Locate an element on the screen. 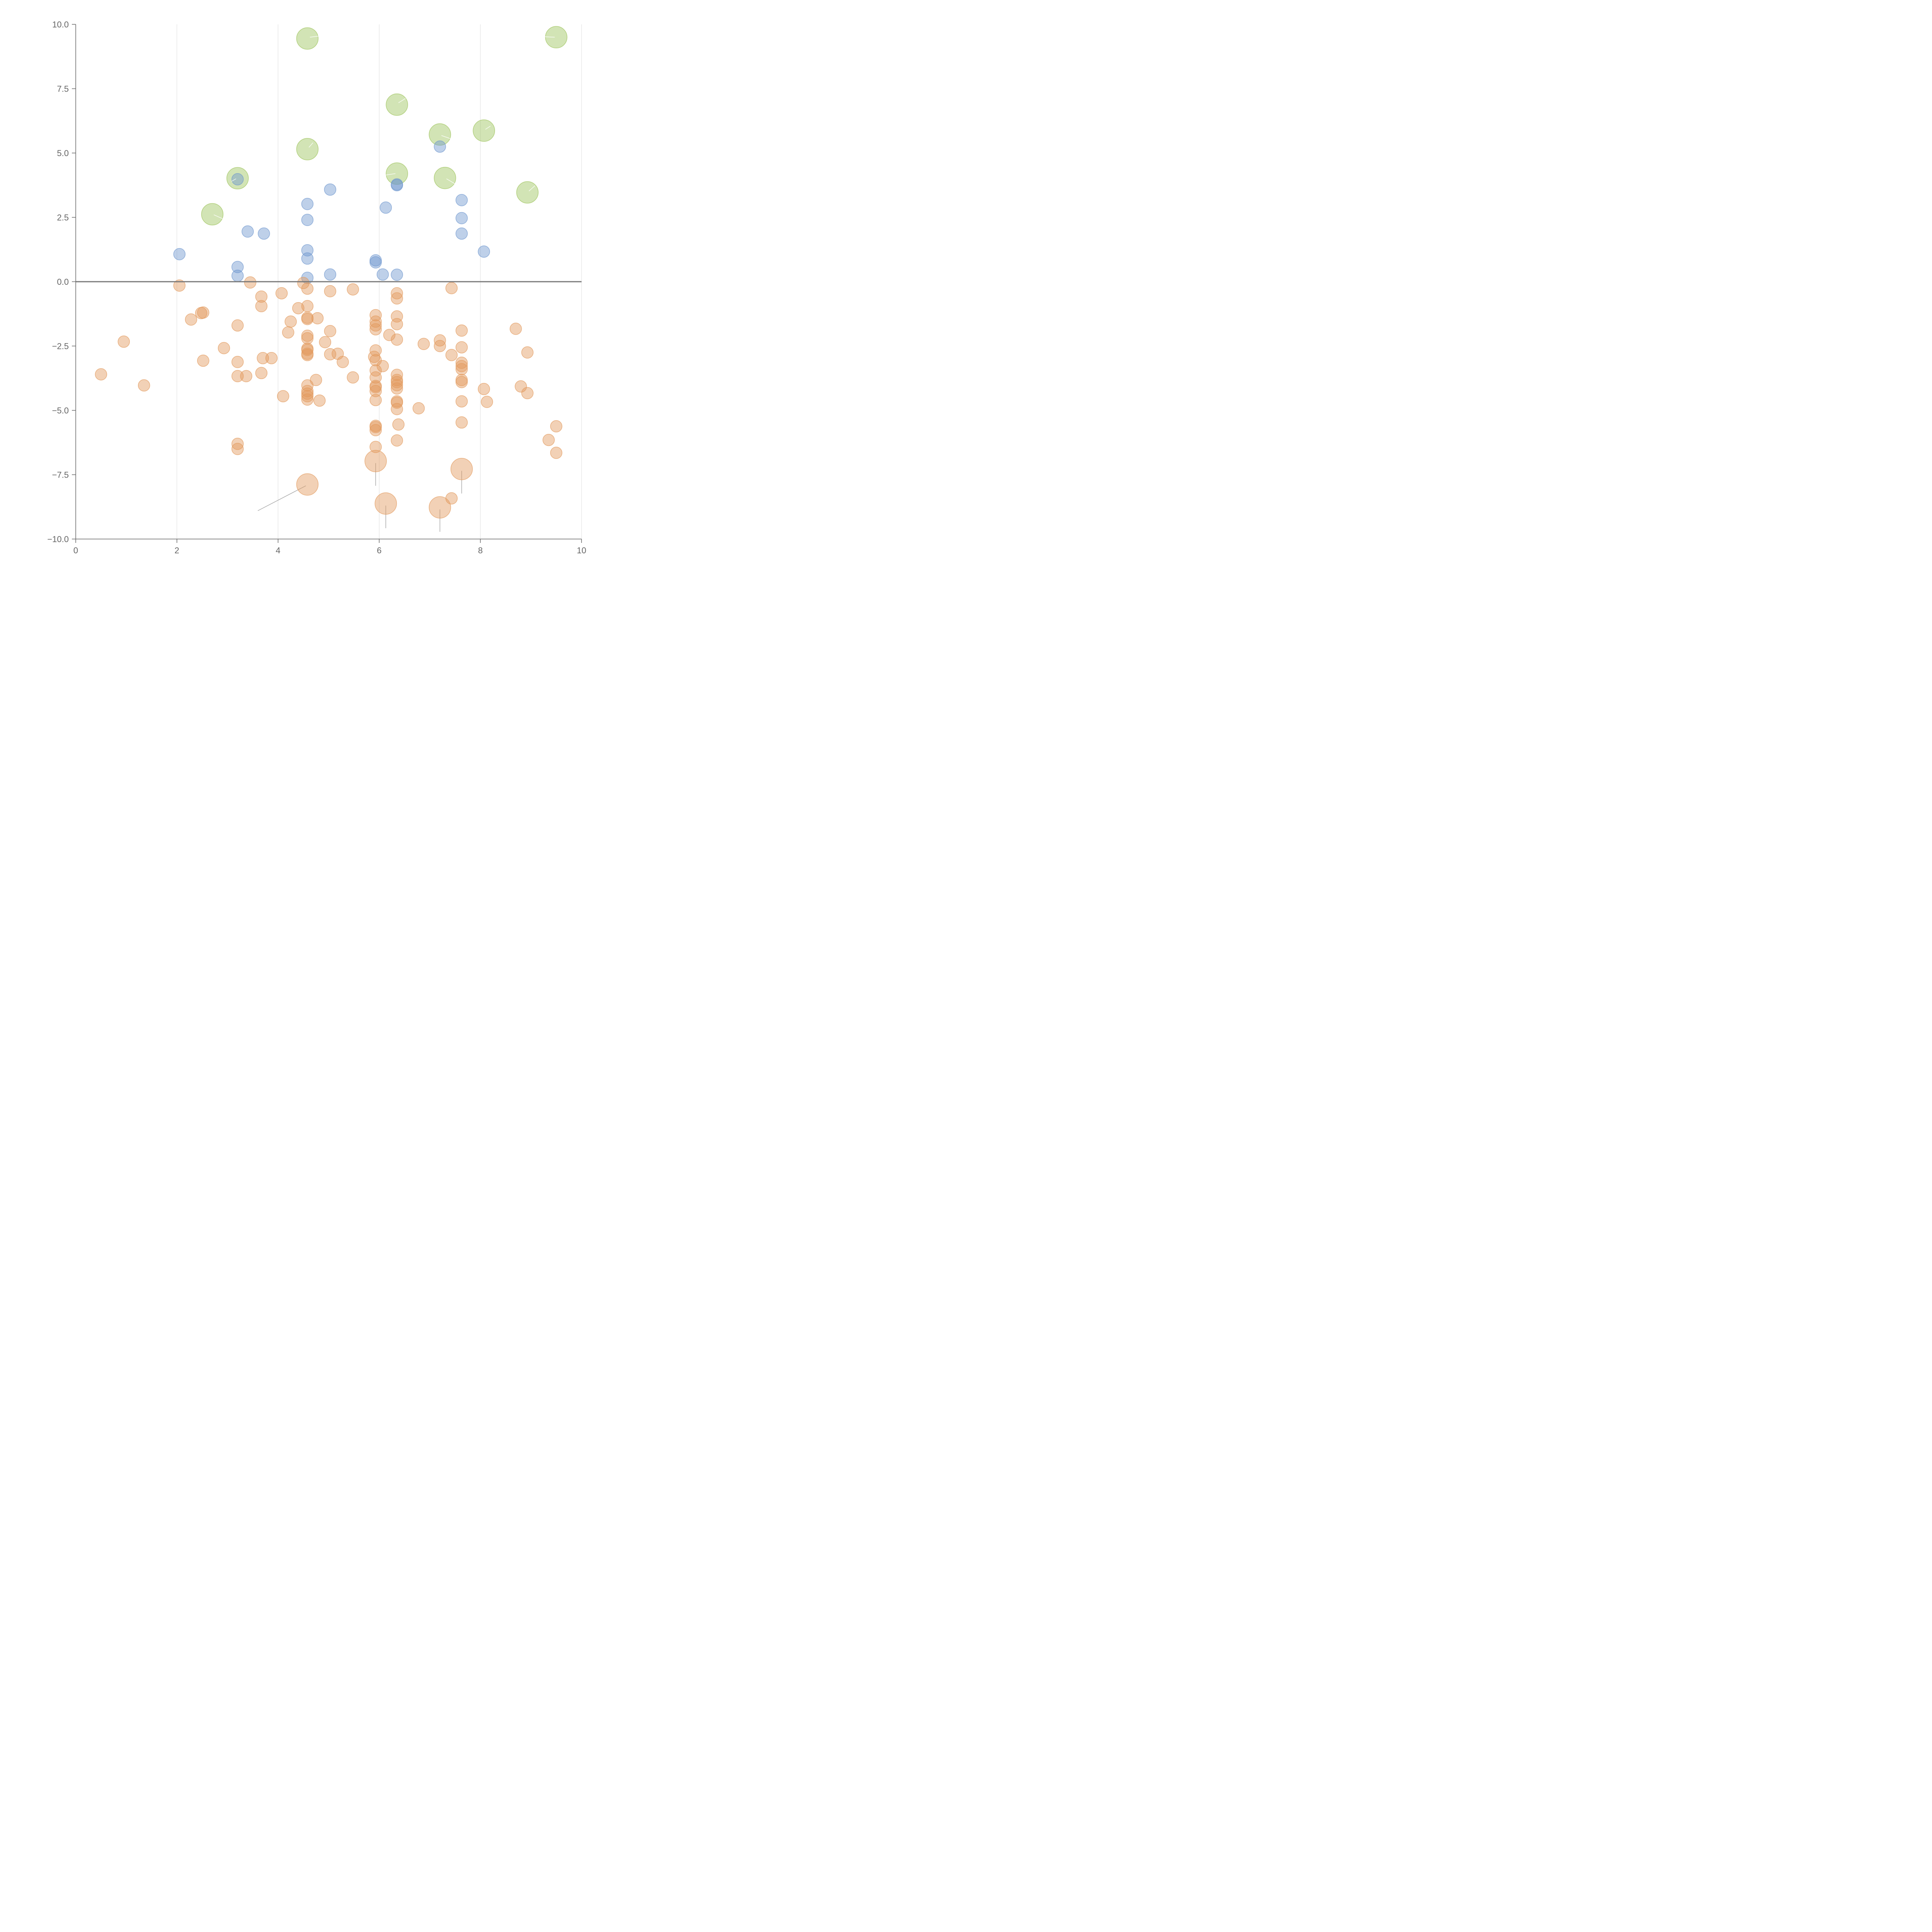 This screenshot has width=1932, height=1932. data-points is located at coordinates (332, 273).